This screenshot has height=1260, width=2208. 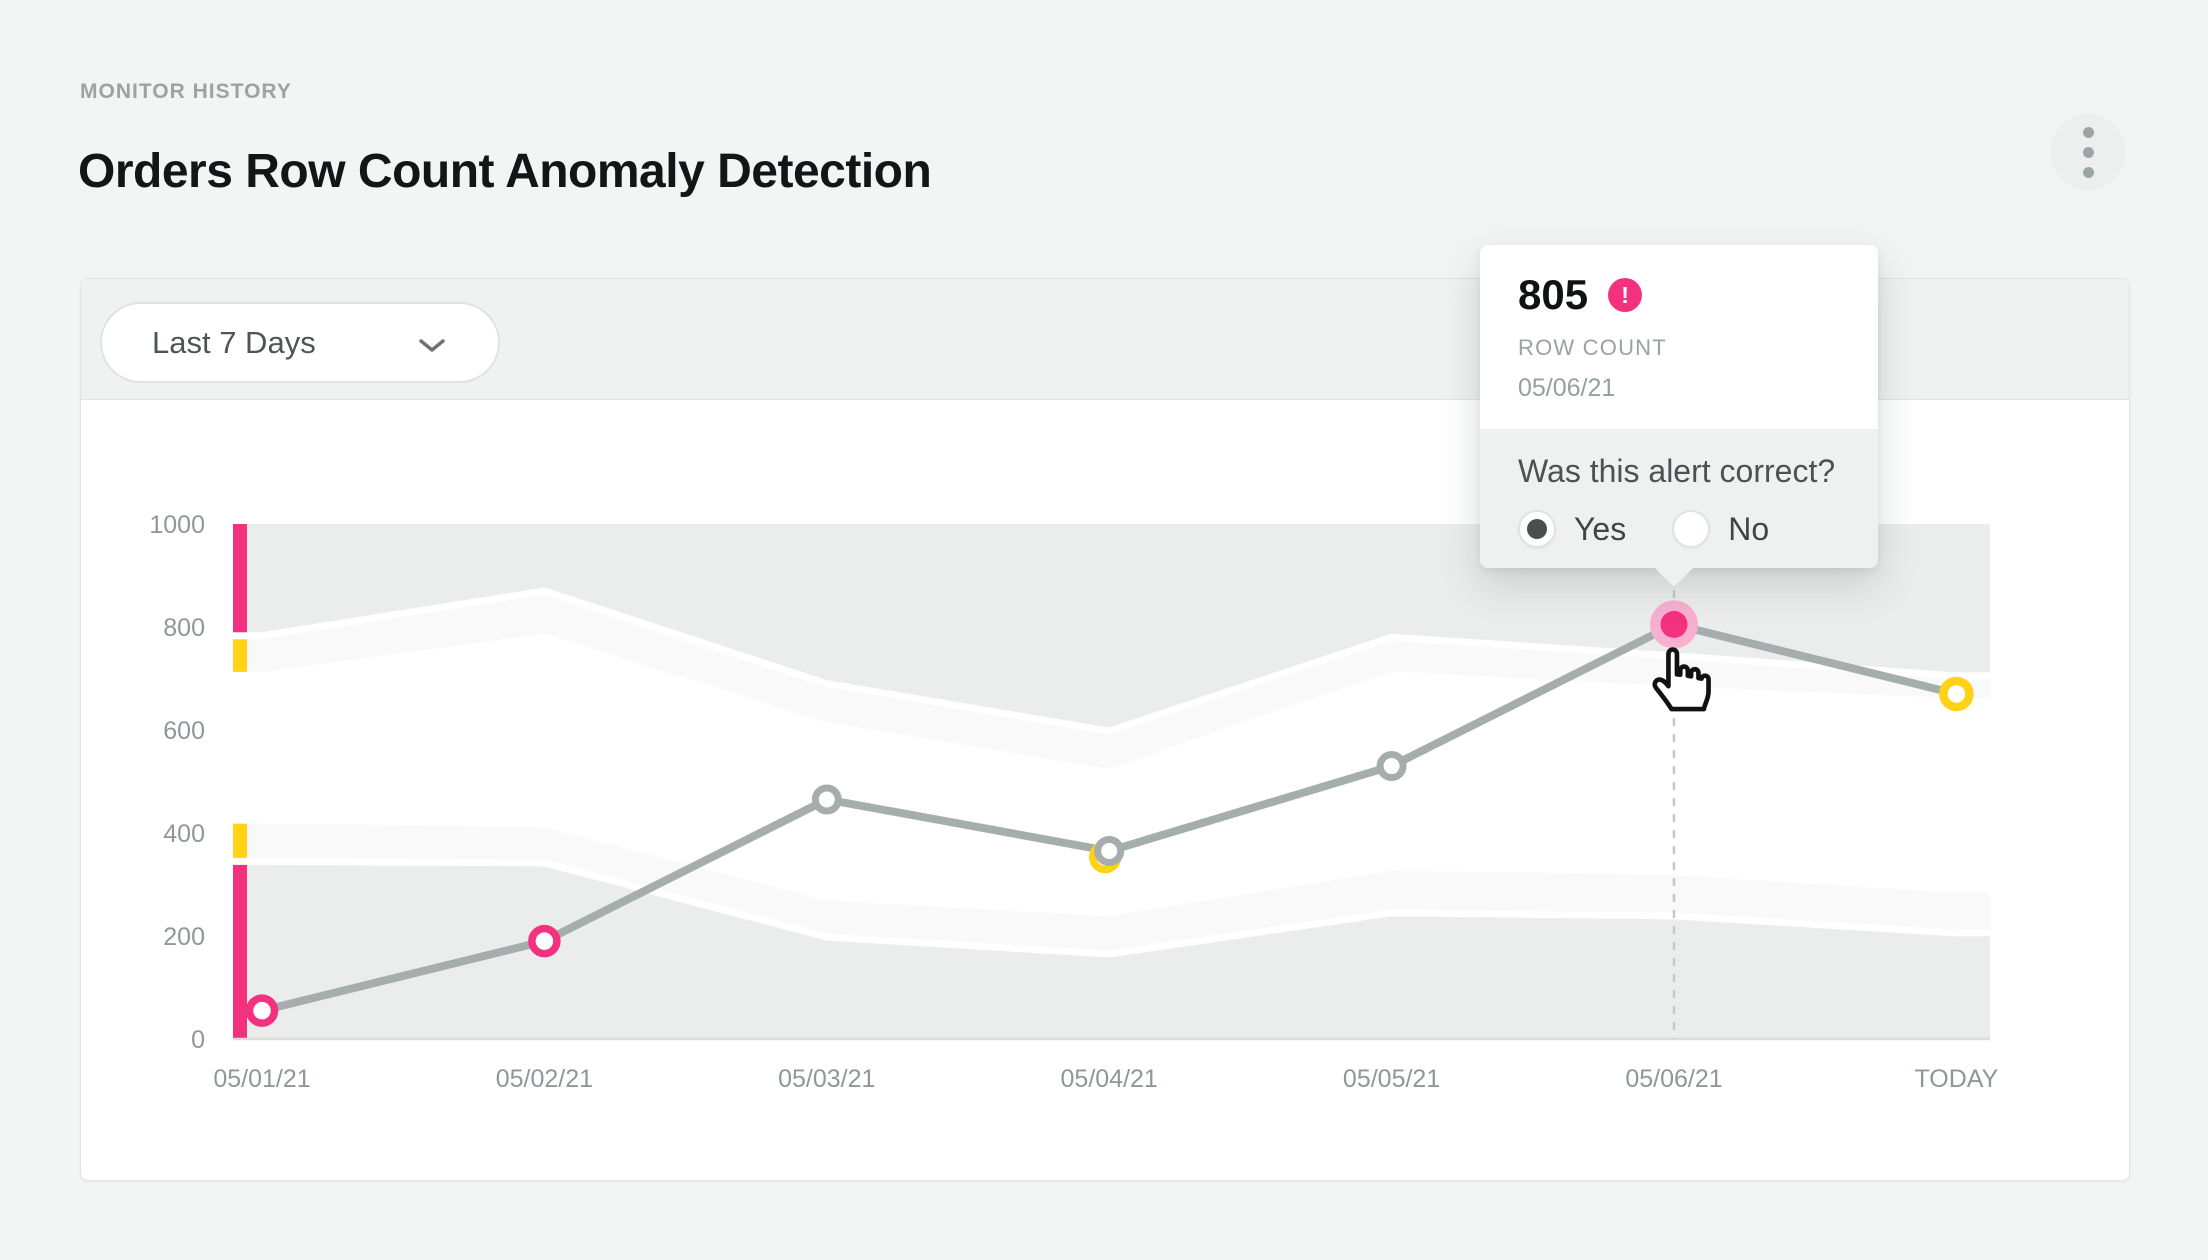 I want to click on alert-correct-yes-radio: Yes, so click(x=1572, y=529).